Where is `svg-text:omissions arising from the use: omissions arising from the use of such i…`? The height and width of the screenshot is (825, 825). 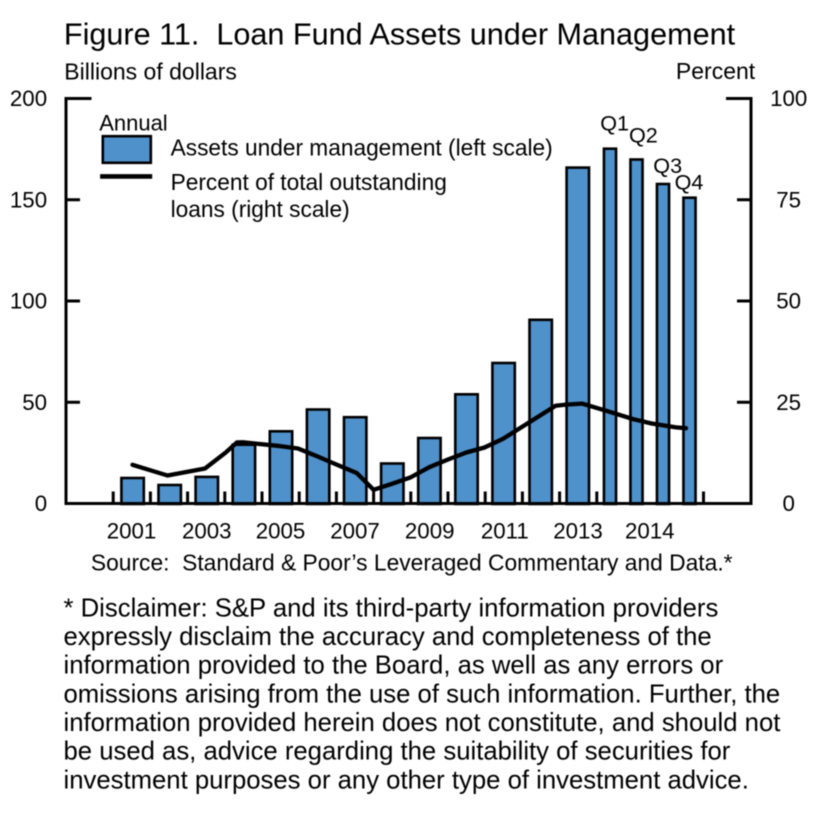
svg-text:omissions arising from the use: omissions arising from the use of such i… is located at coordinates (422, 694).